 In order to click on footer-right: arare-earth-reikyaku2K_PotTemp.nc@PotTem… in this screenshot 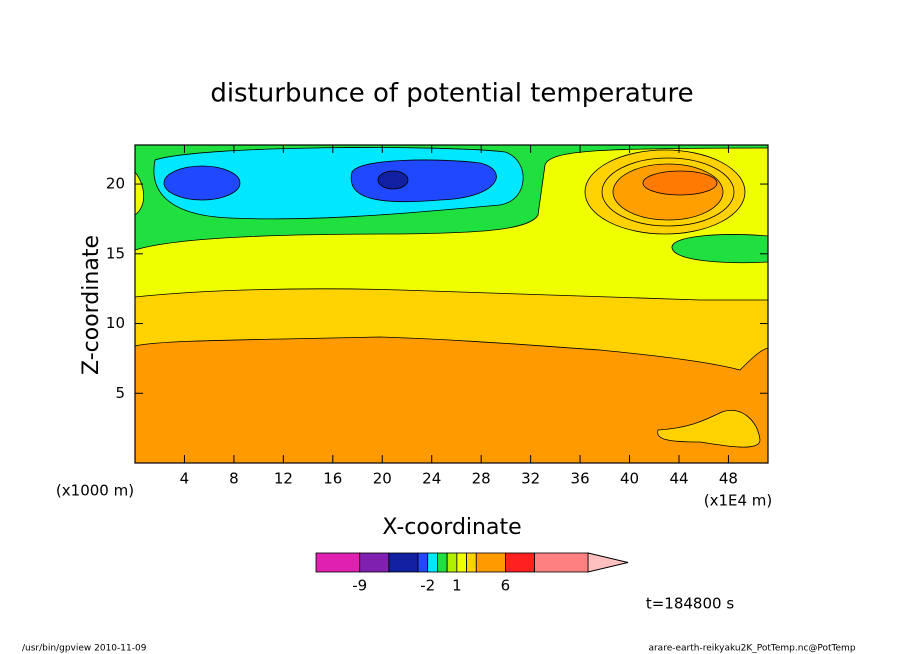, I will do `click(751, 649)`.